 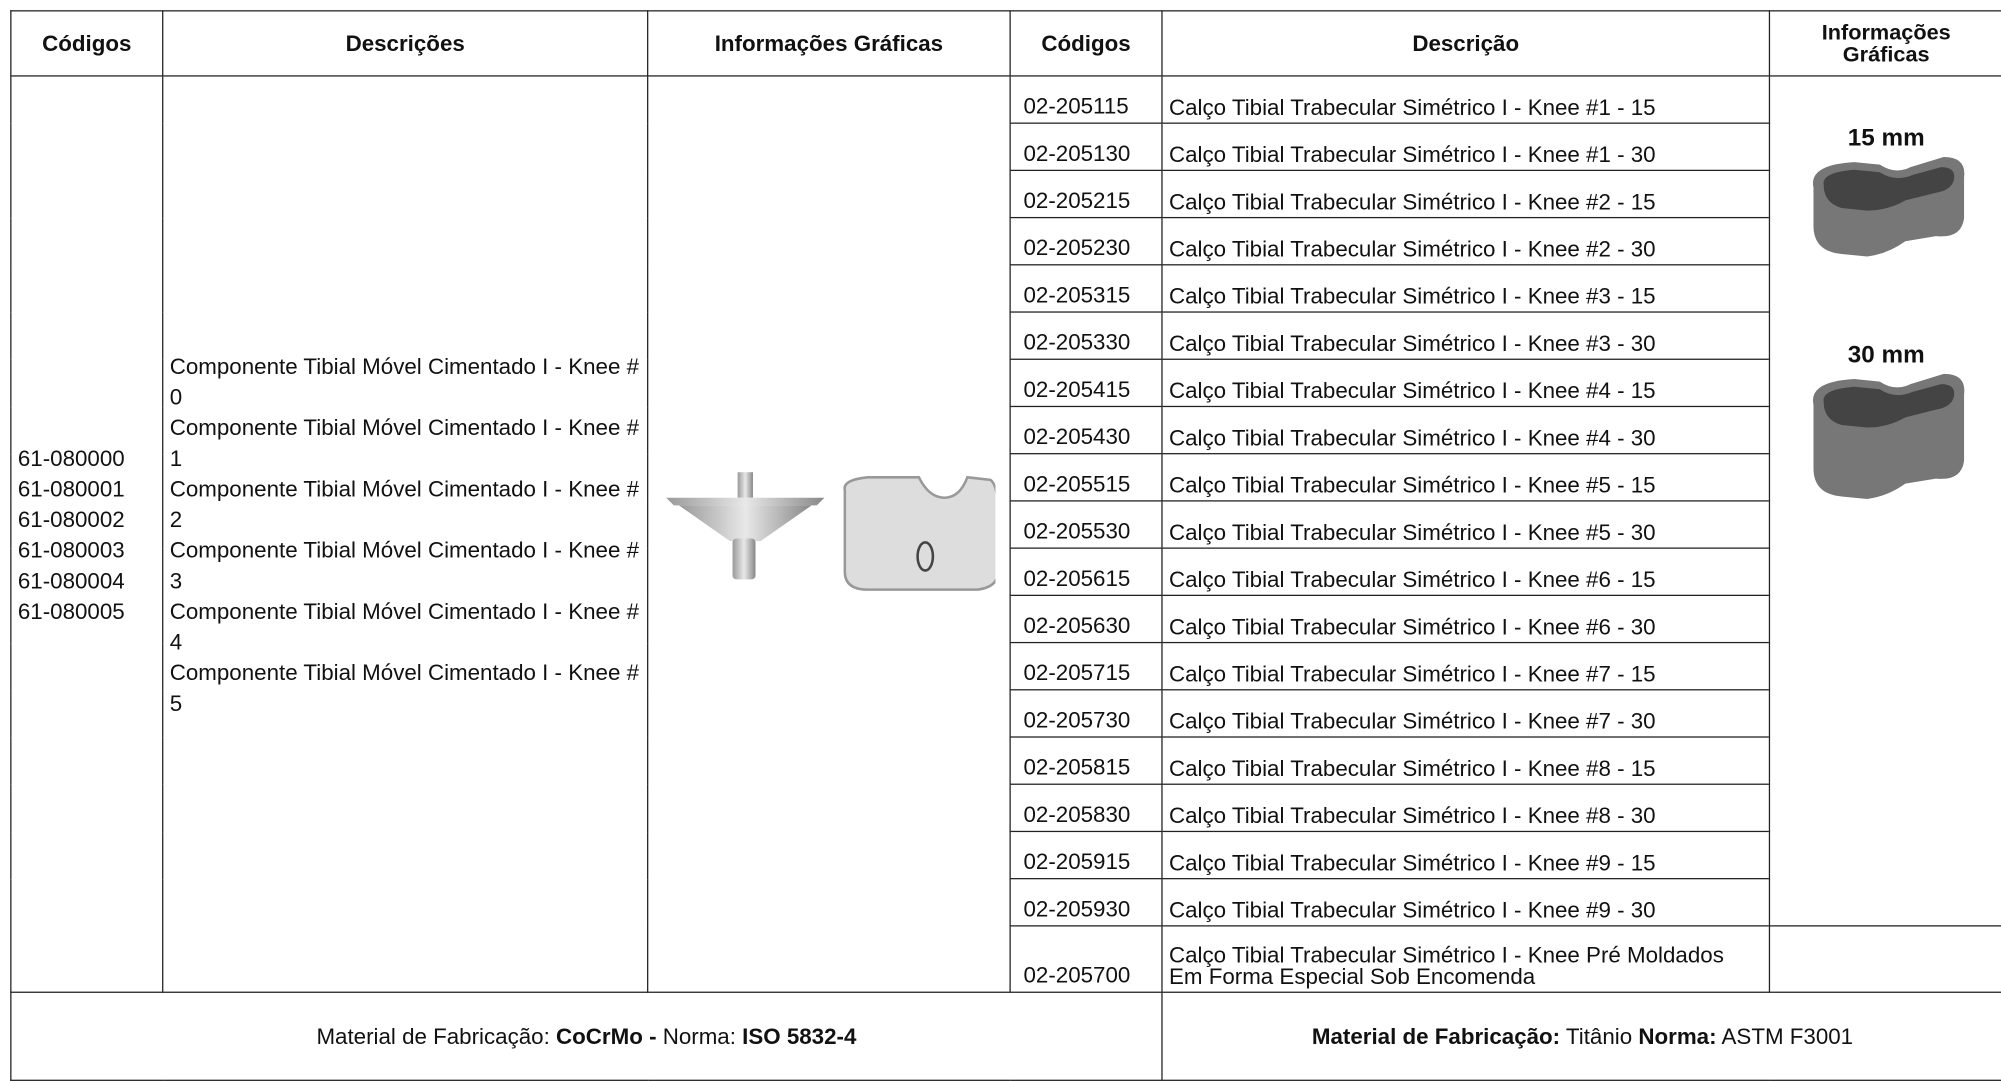 What do you see at coordinates (1599, 1035) in the screenshot?
I see `footer-text: Titânio` at bounding box center [1599, 1035].